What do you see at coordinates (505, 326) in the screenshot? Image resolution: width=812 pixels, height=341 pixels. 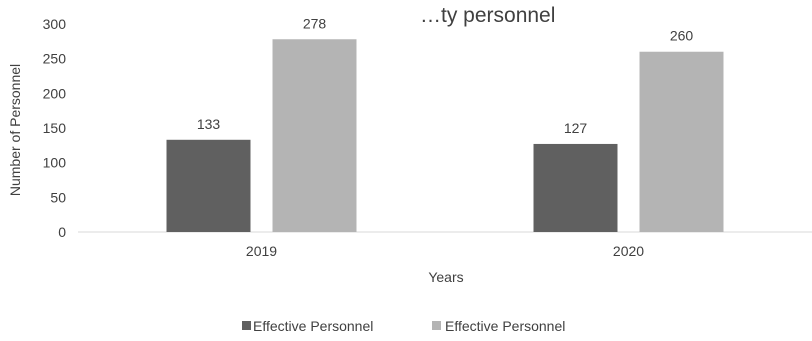 I see `legend-label-series-2: Effective Personnel` at bounding box center [505, 326].